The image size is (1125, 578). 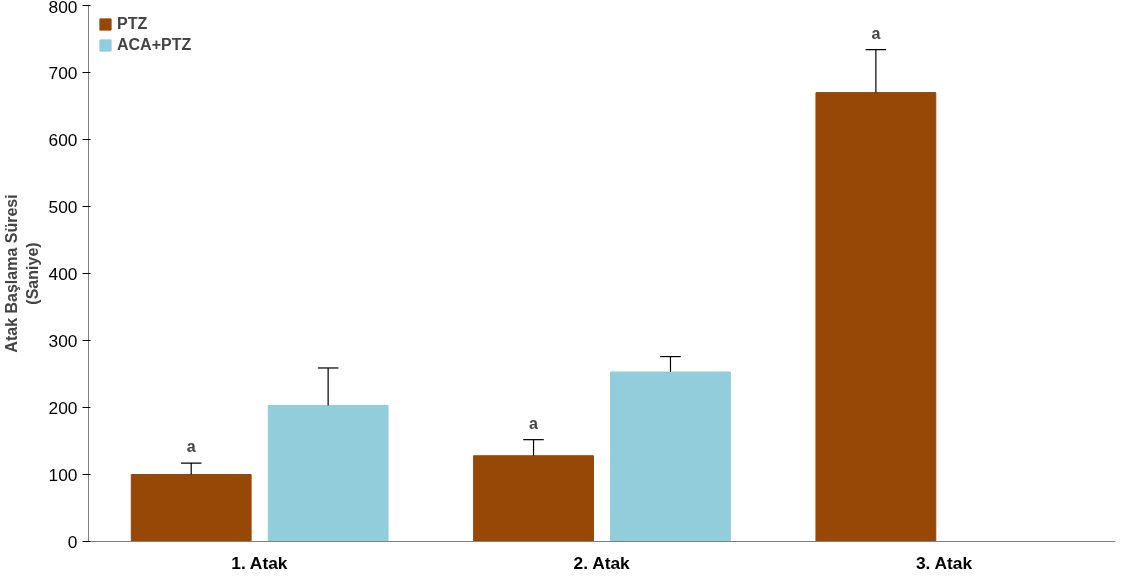 I want to click on y-tick-label: 800, so click(x=63, y=8).